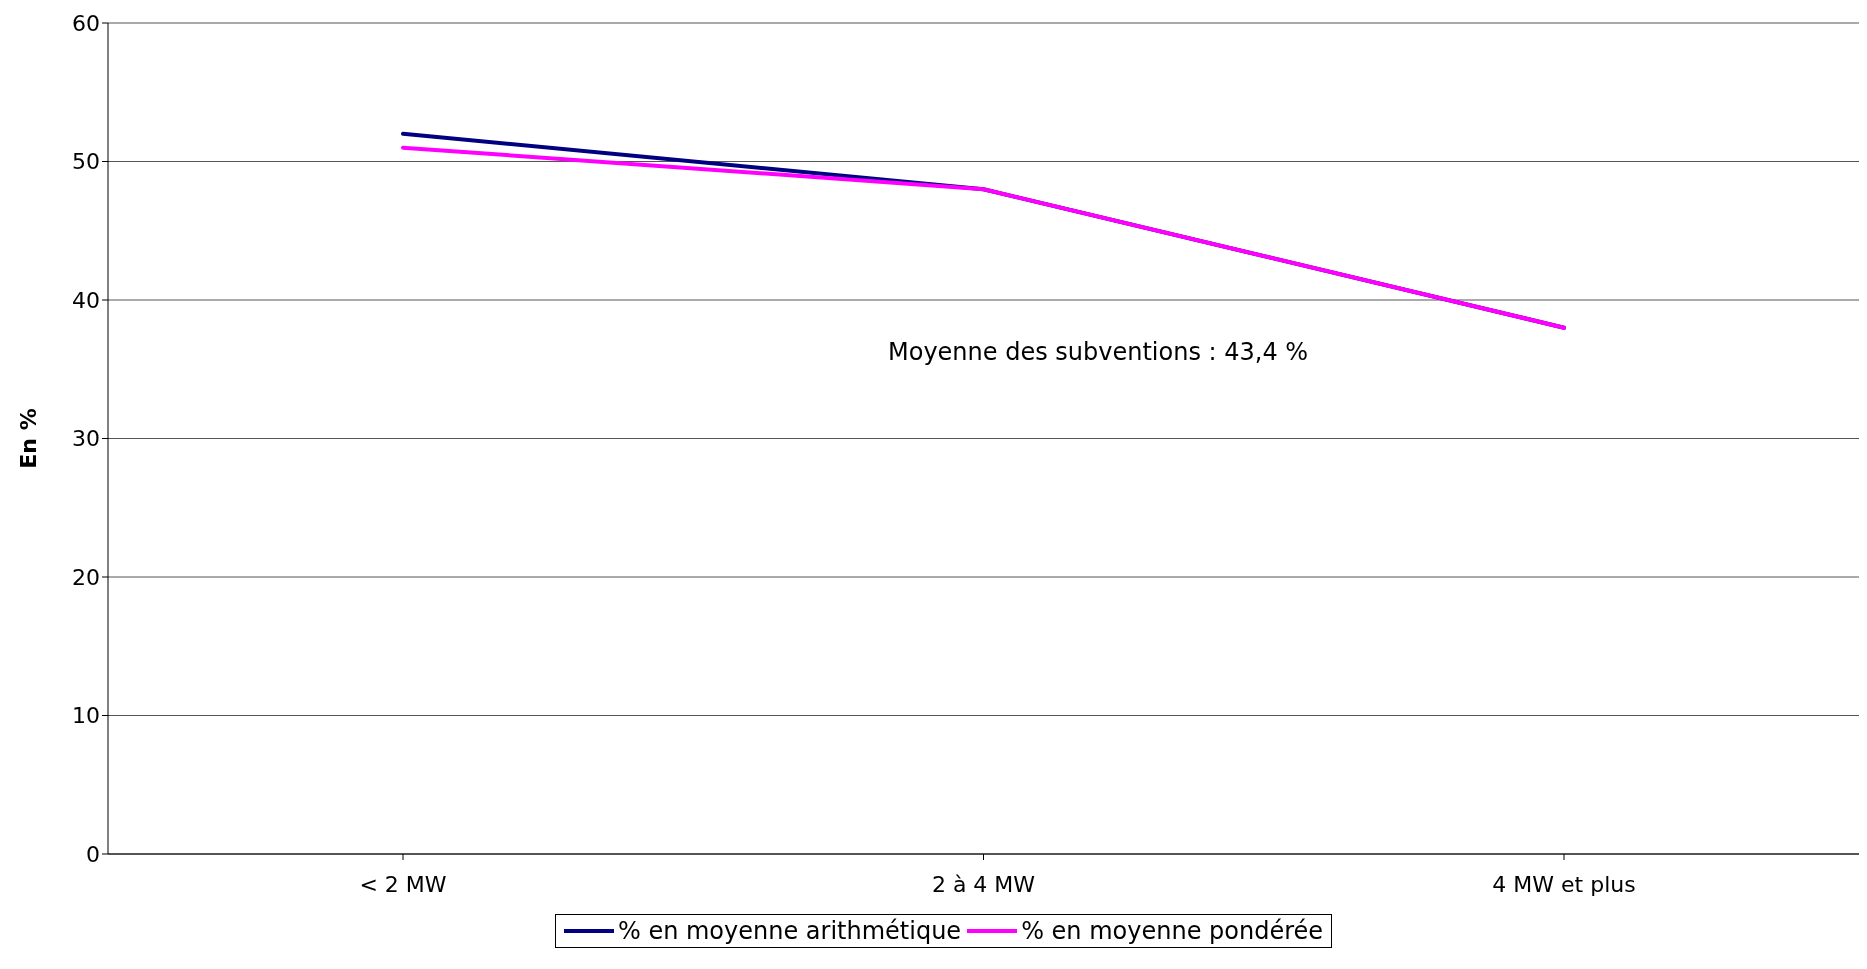 Image resolution: width=1867 pixels, height=969 pixels. I want to click on annotation: Moyenne des subventions : 43,4 %, so click(1098, 352).